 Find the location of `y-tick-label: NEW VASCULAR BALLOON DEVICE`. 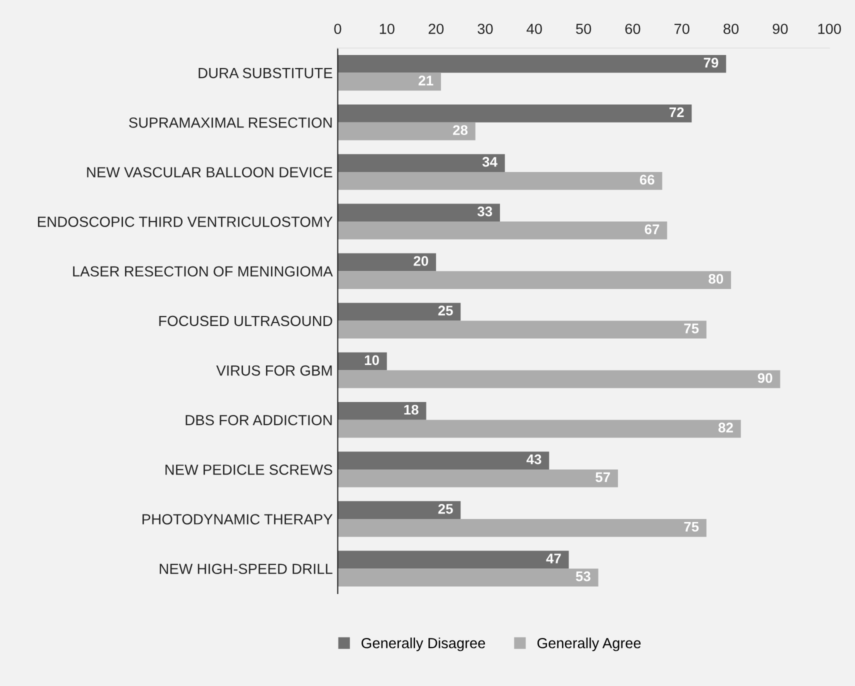

y-tick-label: NEW VASCULAR BALLOON DEVICE is located at coordinates (209, 172).